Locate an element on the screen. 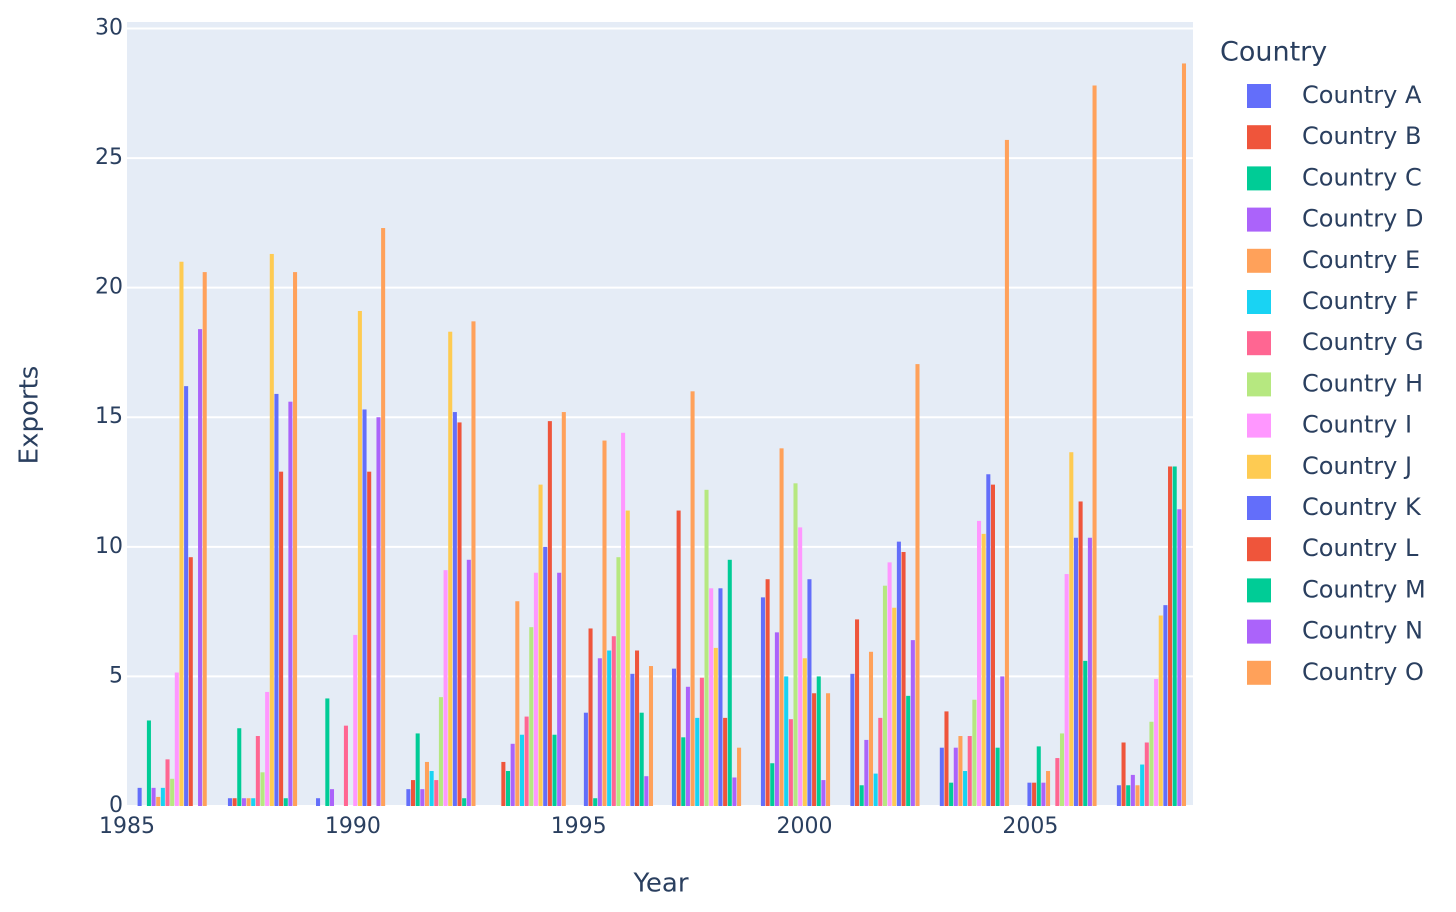  legend-label: Country F is located at coordinates (1360, 301).